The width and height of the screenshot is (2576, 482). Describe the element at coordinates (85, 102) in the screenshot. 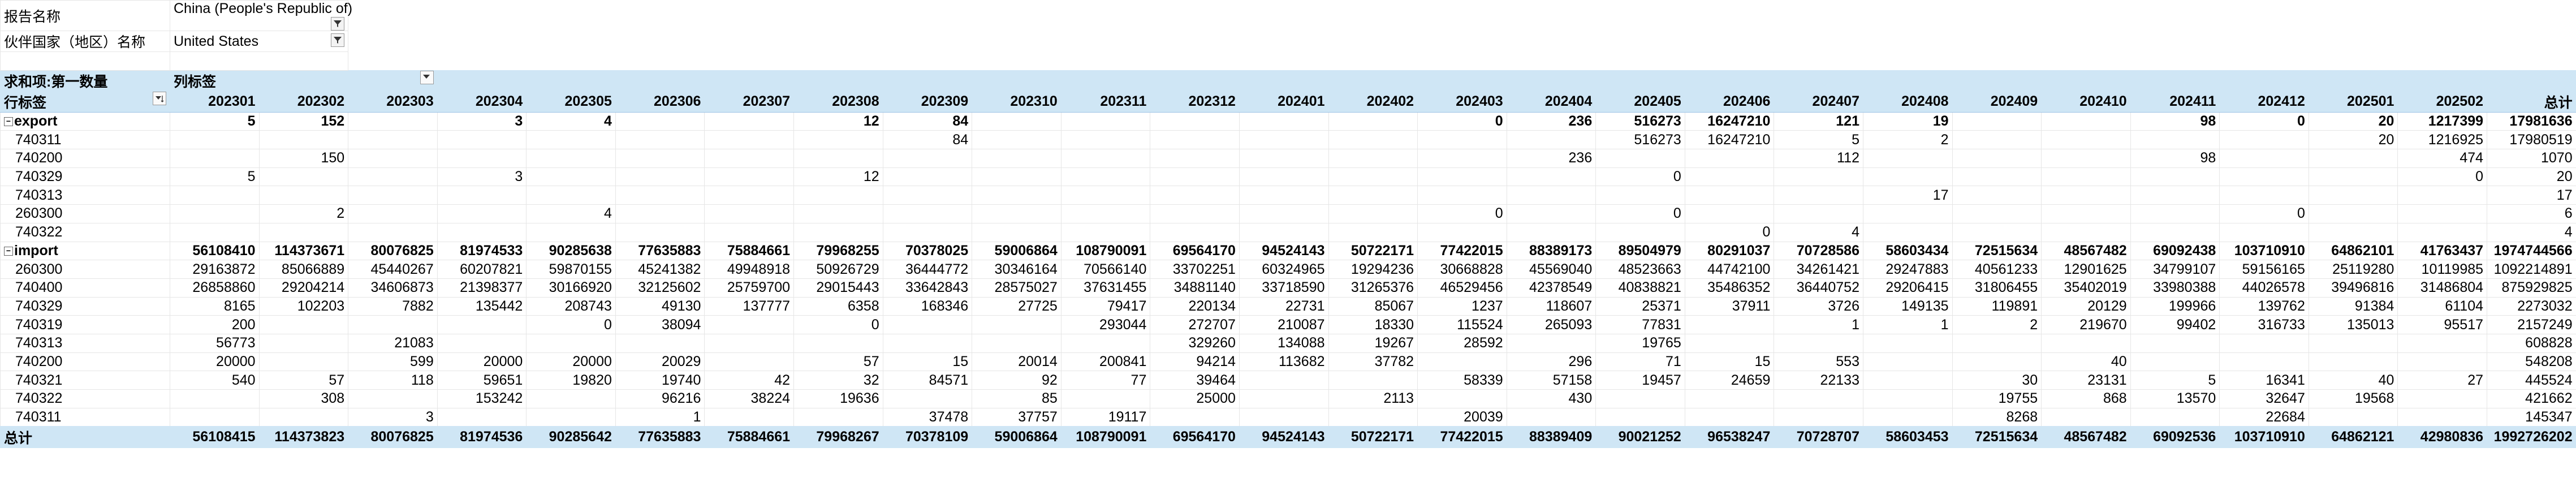

I see `row-label-header: 行标签` at that location.